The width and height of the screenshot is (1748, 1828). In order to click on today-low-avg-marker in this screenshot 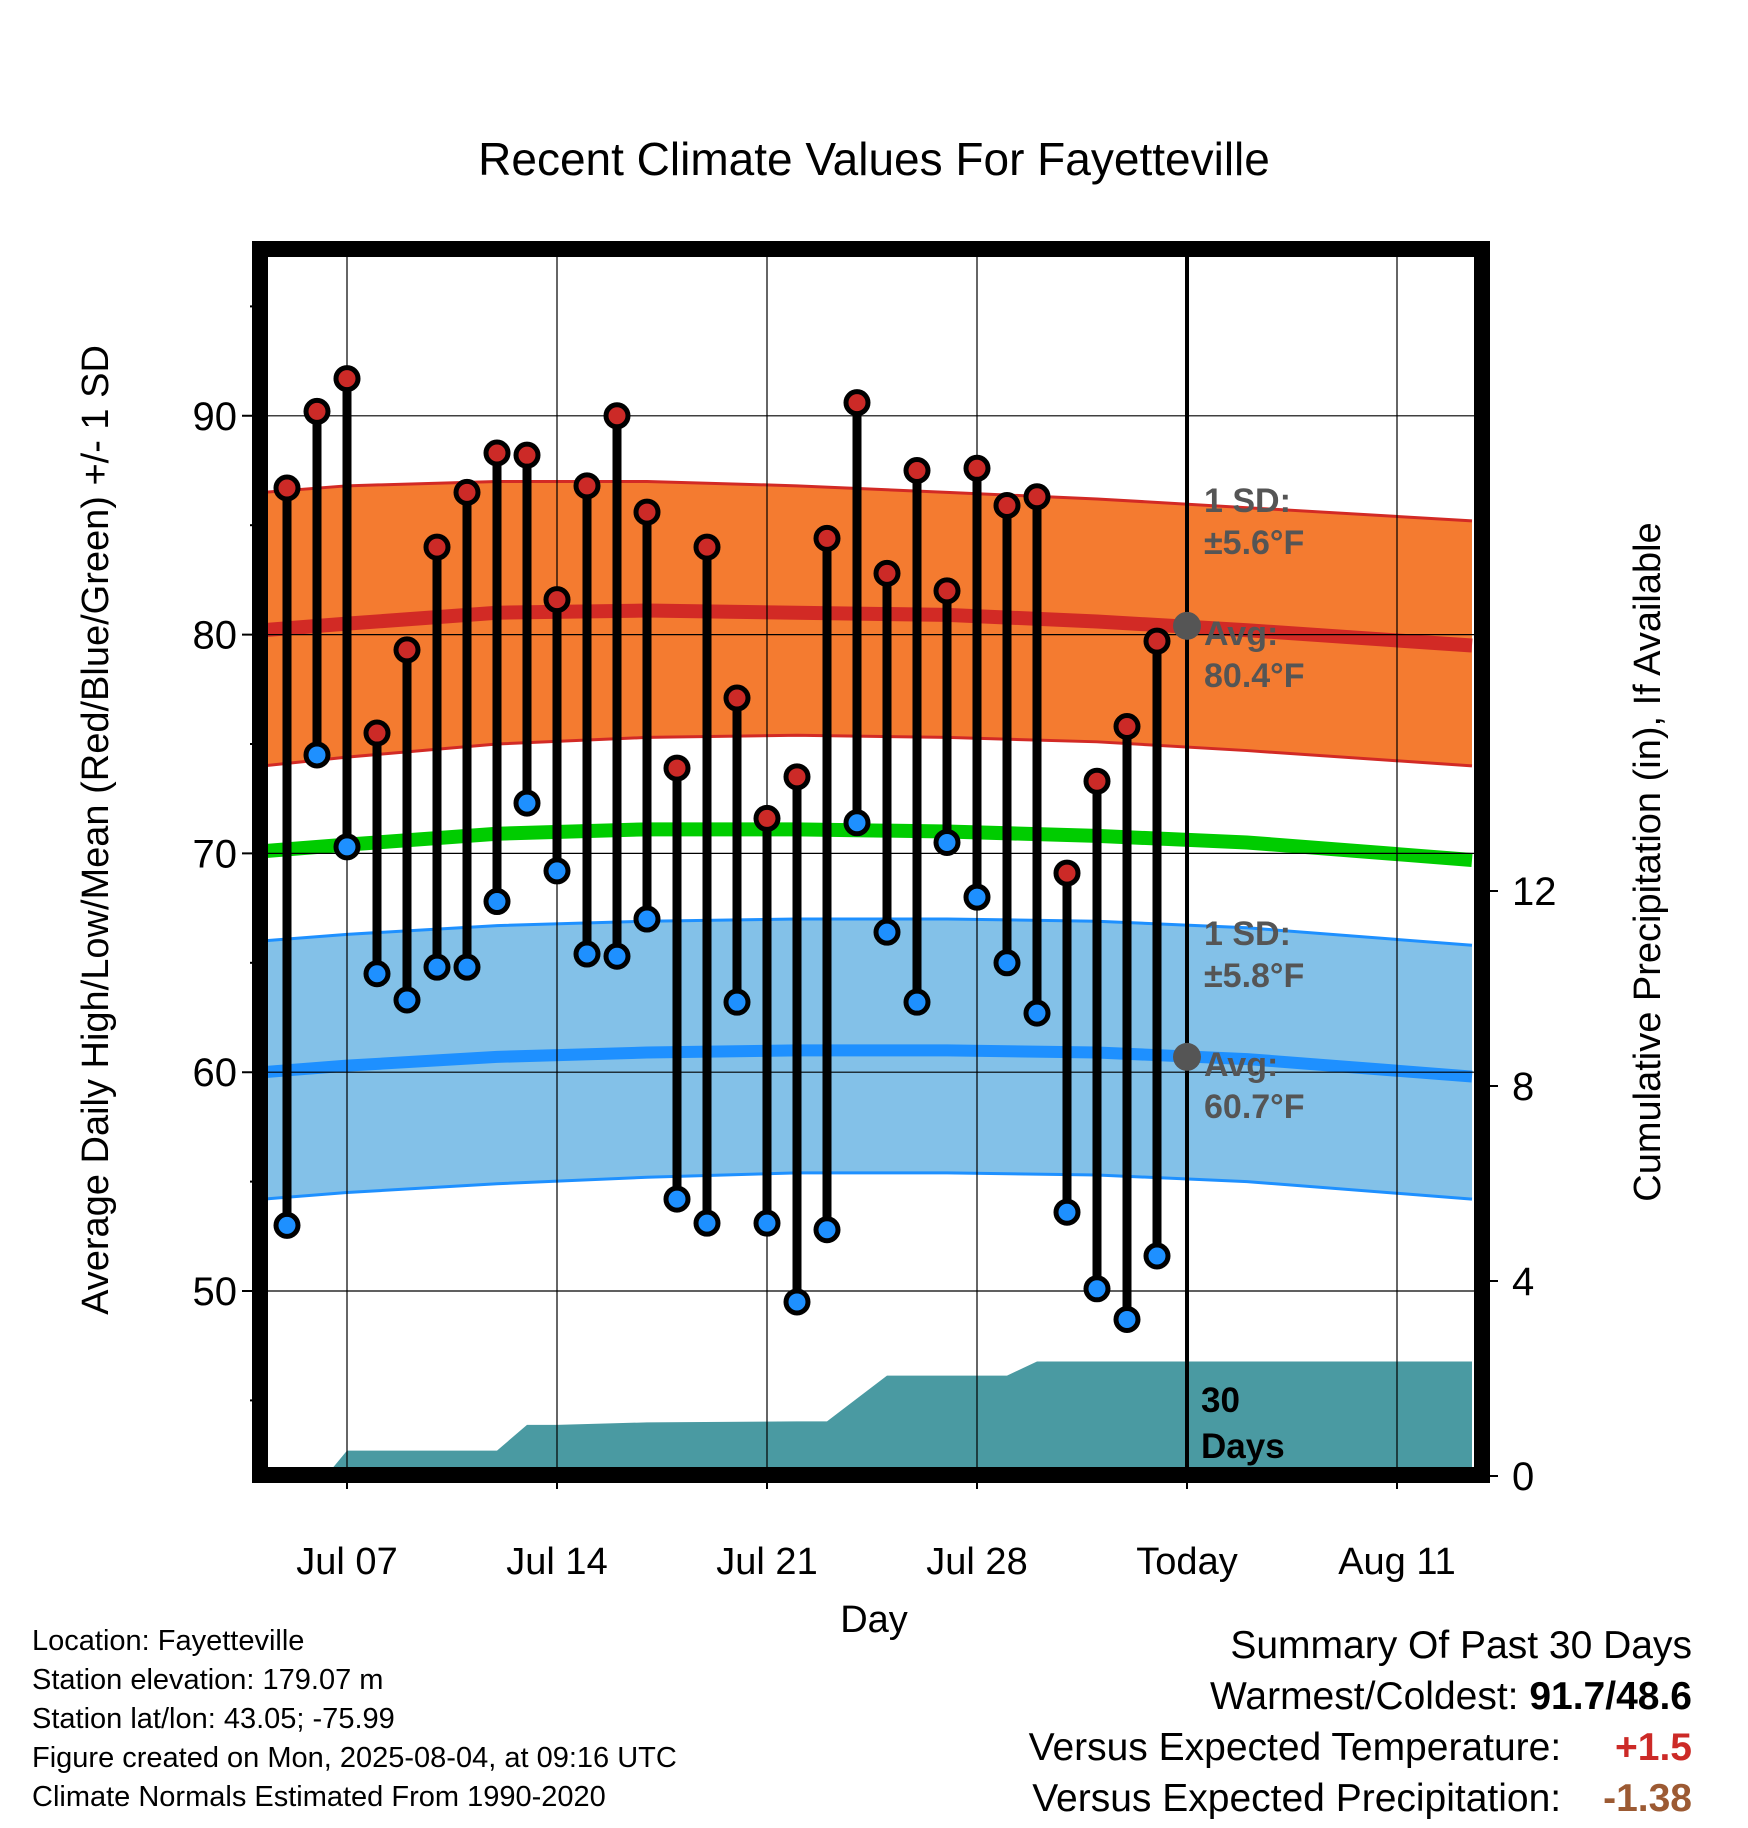, I will do `click(1187, 1056)`.